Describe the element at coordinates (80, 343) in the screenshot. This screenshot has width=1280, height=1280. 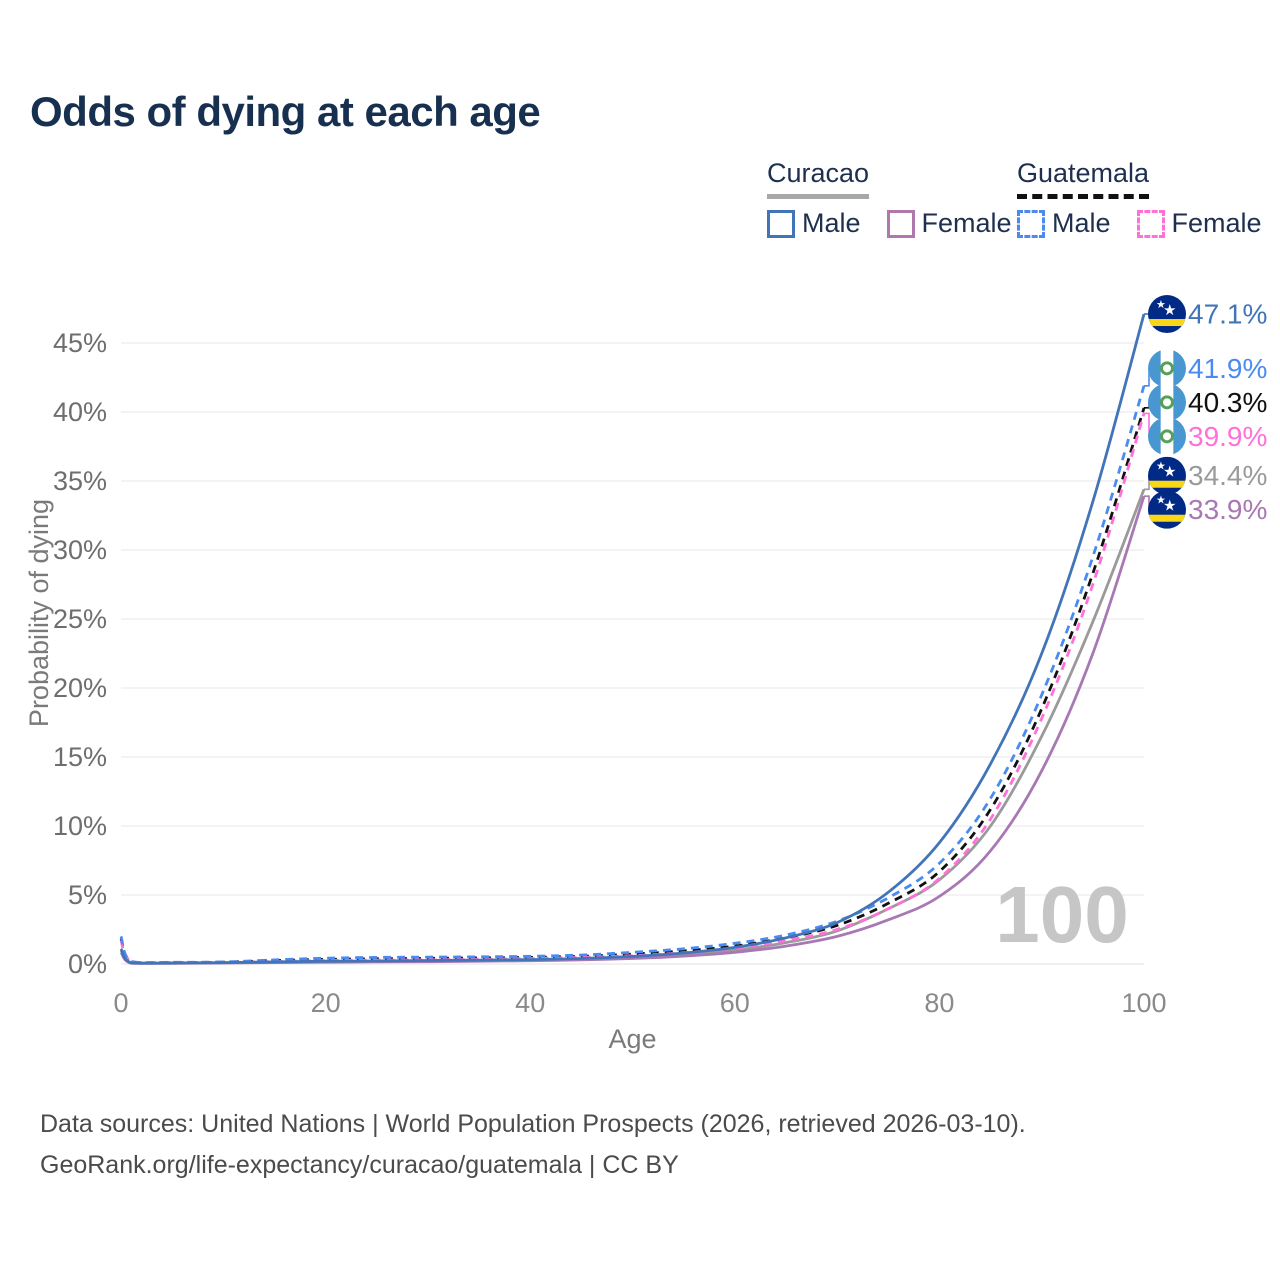
I see `y-tick-label: 45%` at that location.